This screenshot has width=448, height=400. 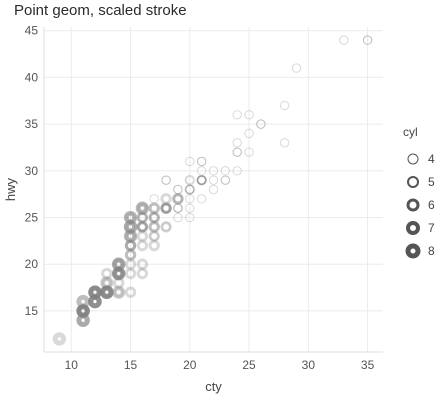 I want to click on legend-title: cyl, so click(x=410, y=132).